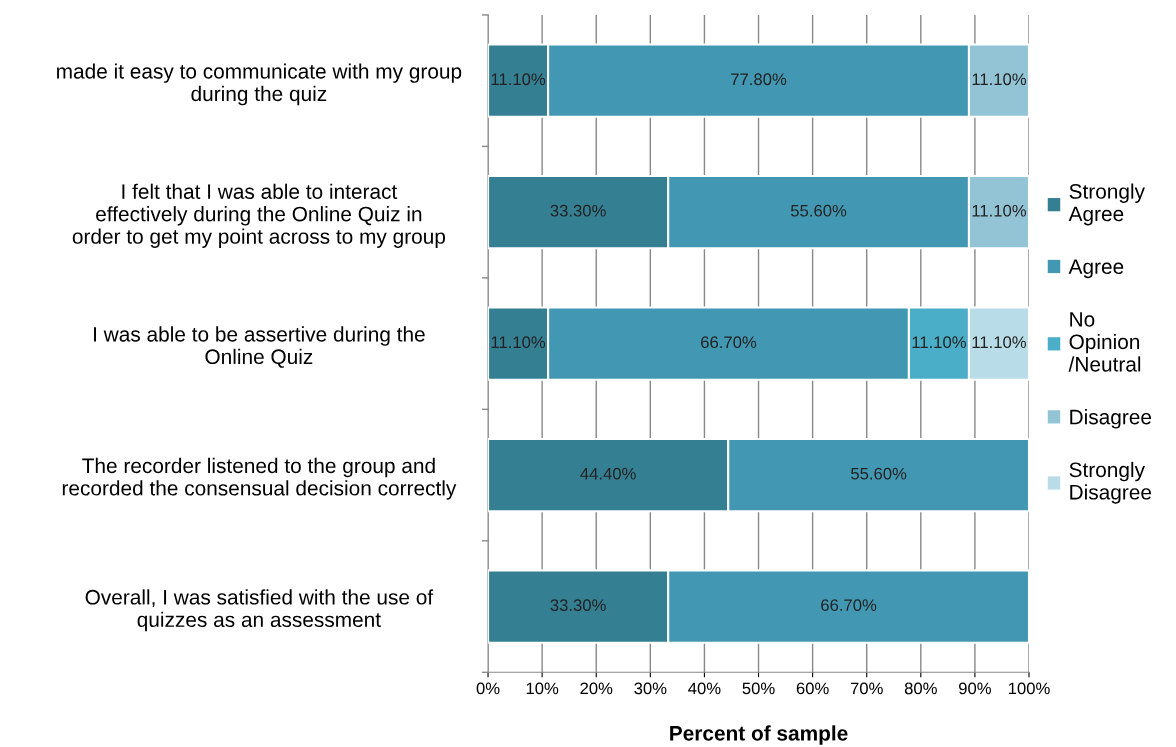  Describe the element at coordinates (259, 347) in the screenshot. I see `y-tick-label: I was able to be assertive during the Online Quiz` at that location.